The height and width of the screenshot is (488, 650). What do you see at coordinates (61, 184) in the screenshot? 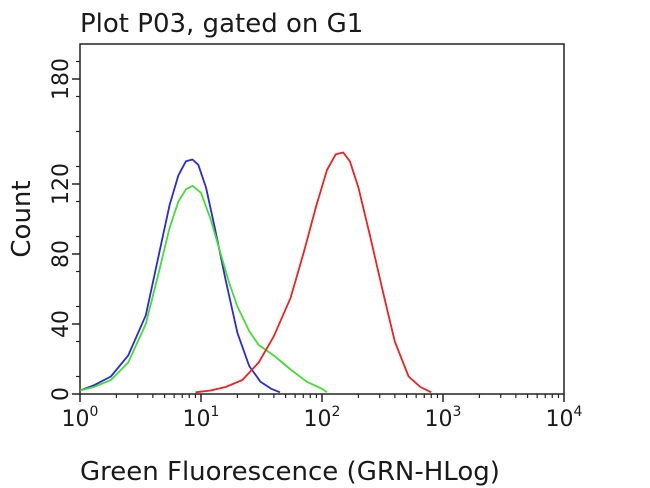
I see `y-tick-label: 120` at bounding box center [61, 184].